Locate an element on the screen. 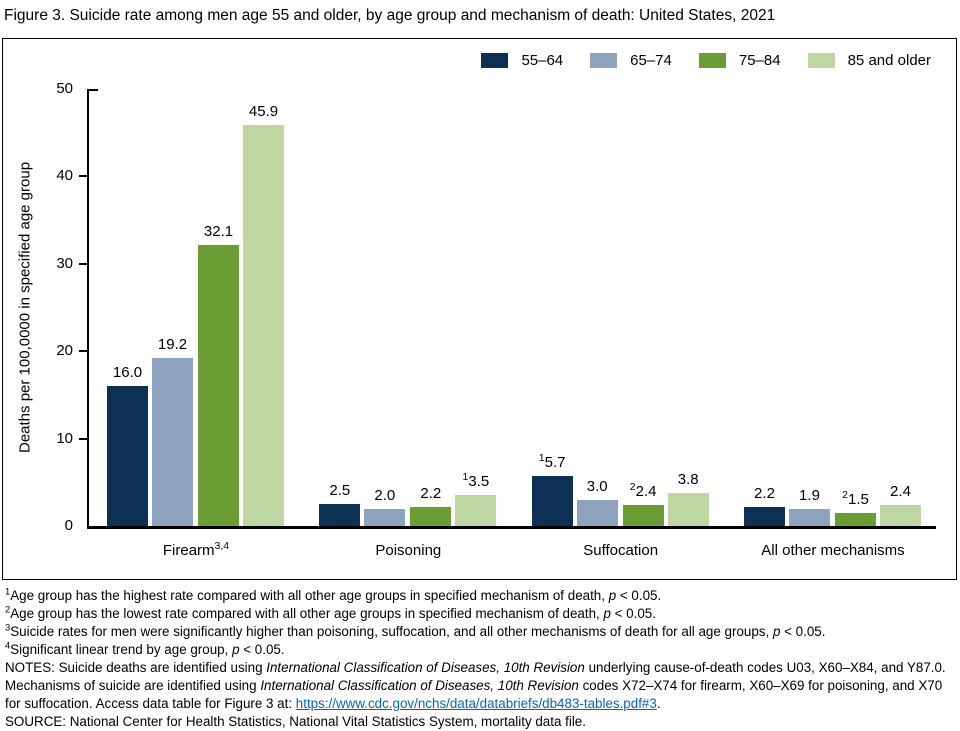 Image resolution: width=960 pixels, height=731 pixels. legend-label: 85 and older is located at coordinates (889, 60).